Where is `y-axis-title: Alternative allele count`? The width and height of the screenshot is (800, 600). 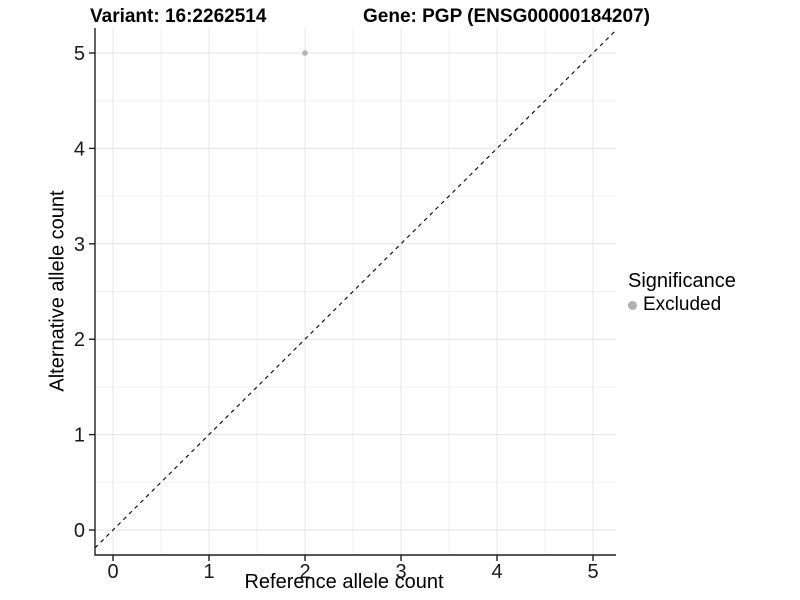
y-axis-title: Alternative allele count is located at coordinates (57, 291).